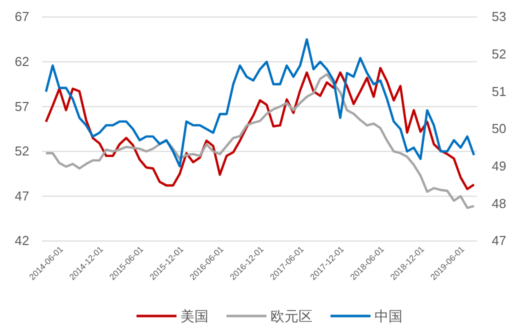  I want to click on y2-tick-label: 51, so click(499, 91).